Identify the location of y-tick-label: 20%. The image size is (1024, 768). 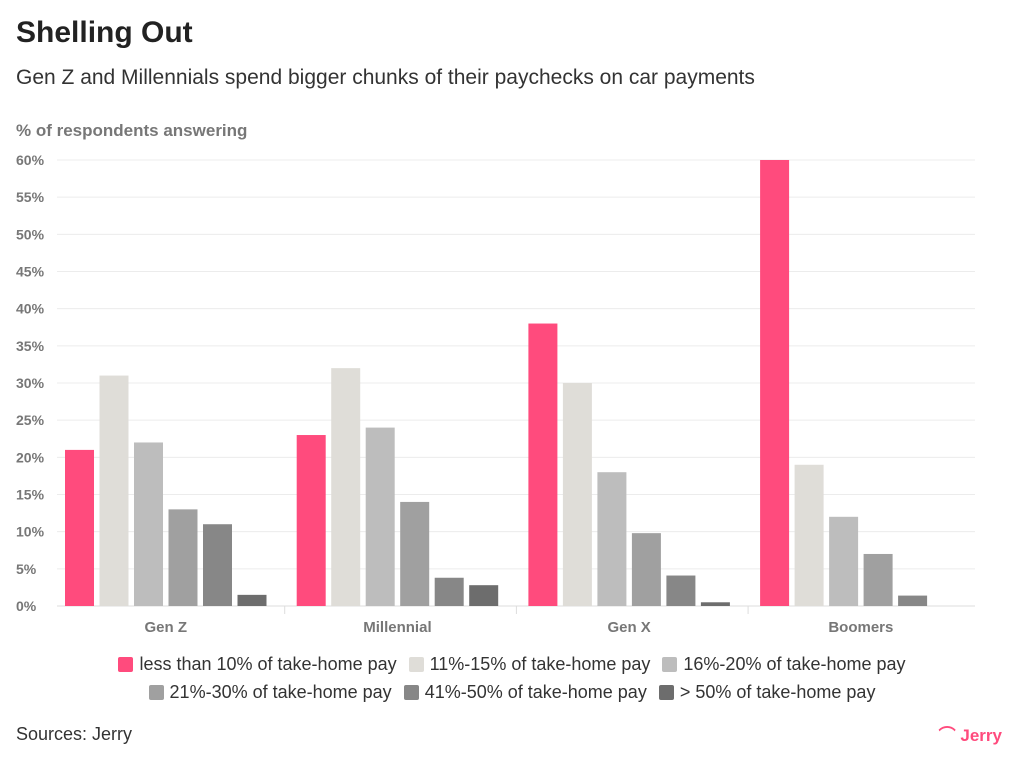
(30, 457).